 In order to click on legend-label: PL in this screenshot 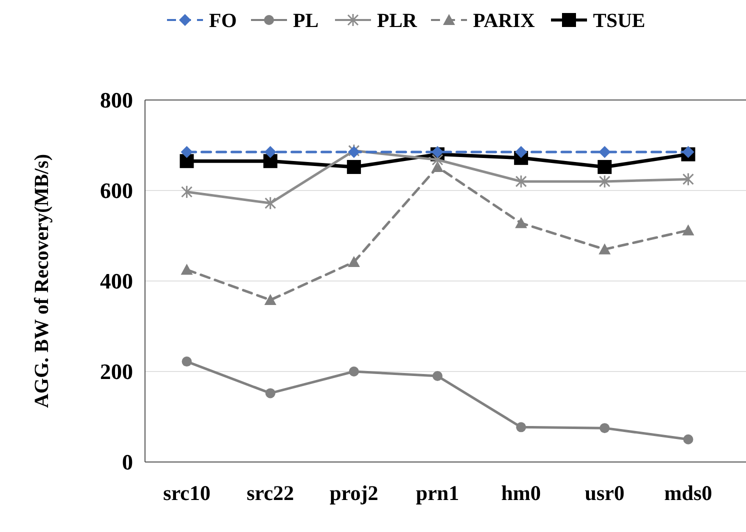, I will do `click(306, 21)`.